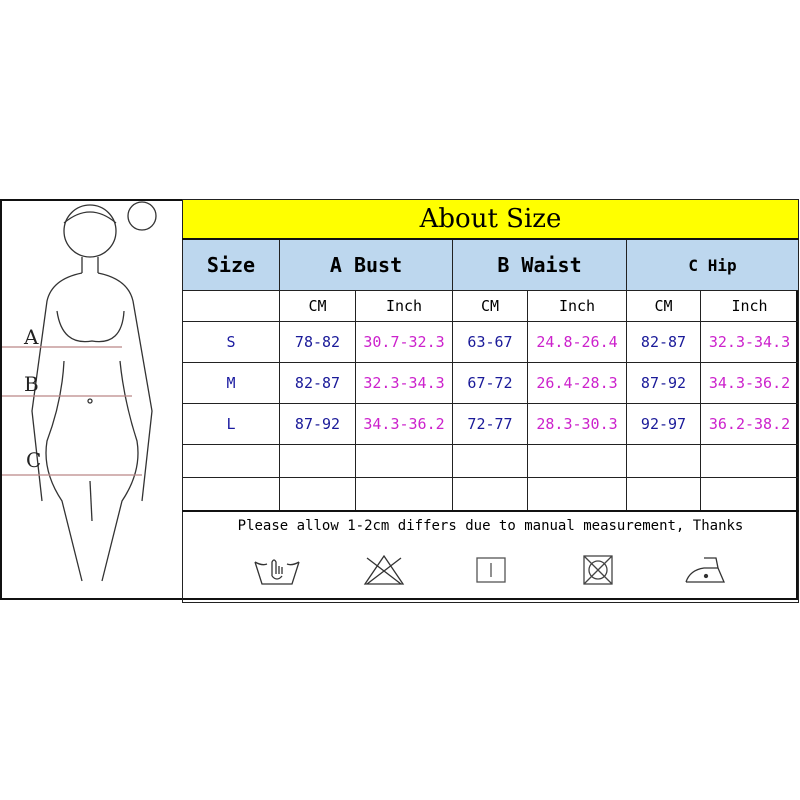 This screenshot has width=800, height=800. I want to click on size-cell: S, so click(231, 342).